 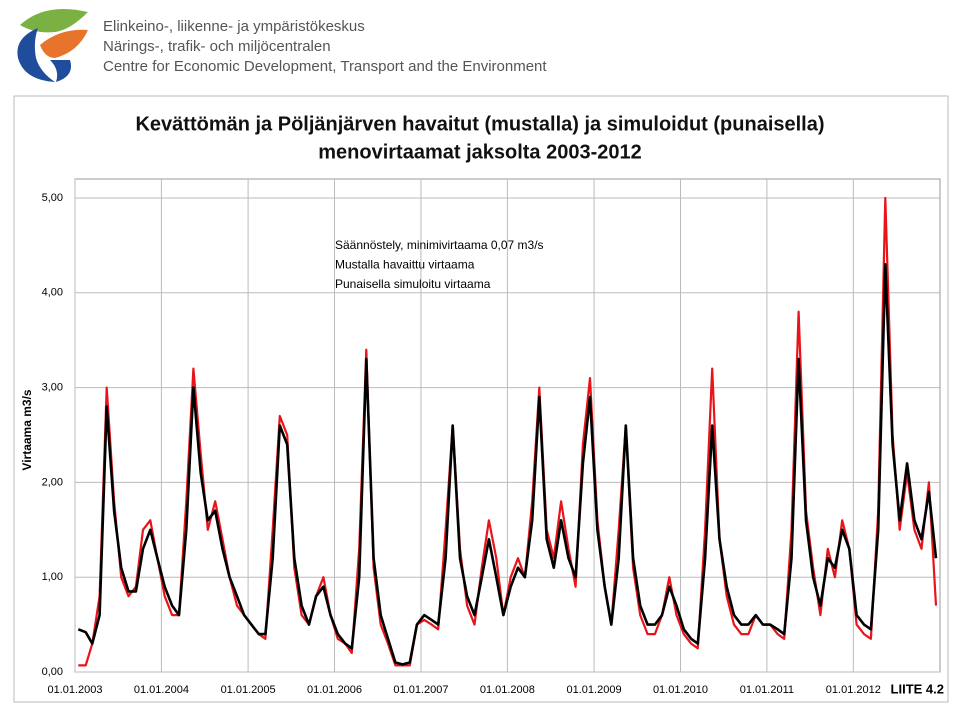 What do you see at coordinates (52, 482) in the screenshot?
I see `y-tick-label: 2,00` at bounding box center [52, 482].